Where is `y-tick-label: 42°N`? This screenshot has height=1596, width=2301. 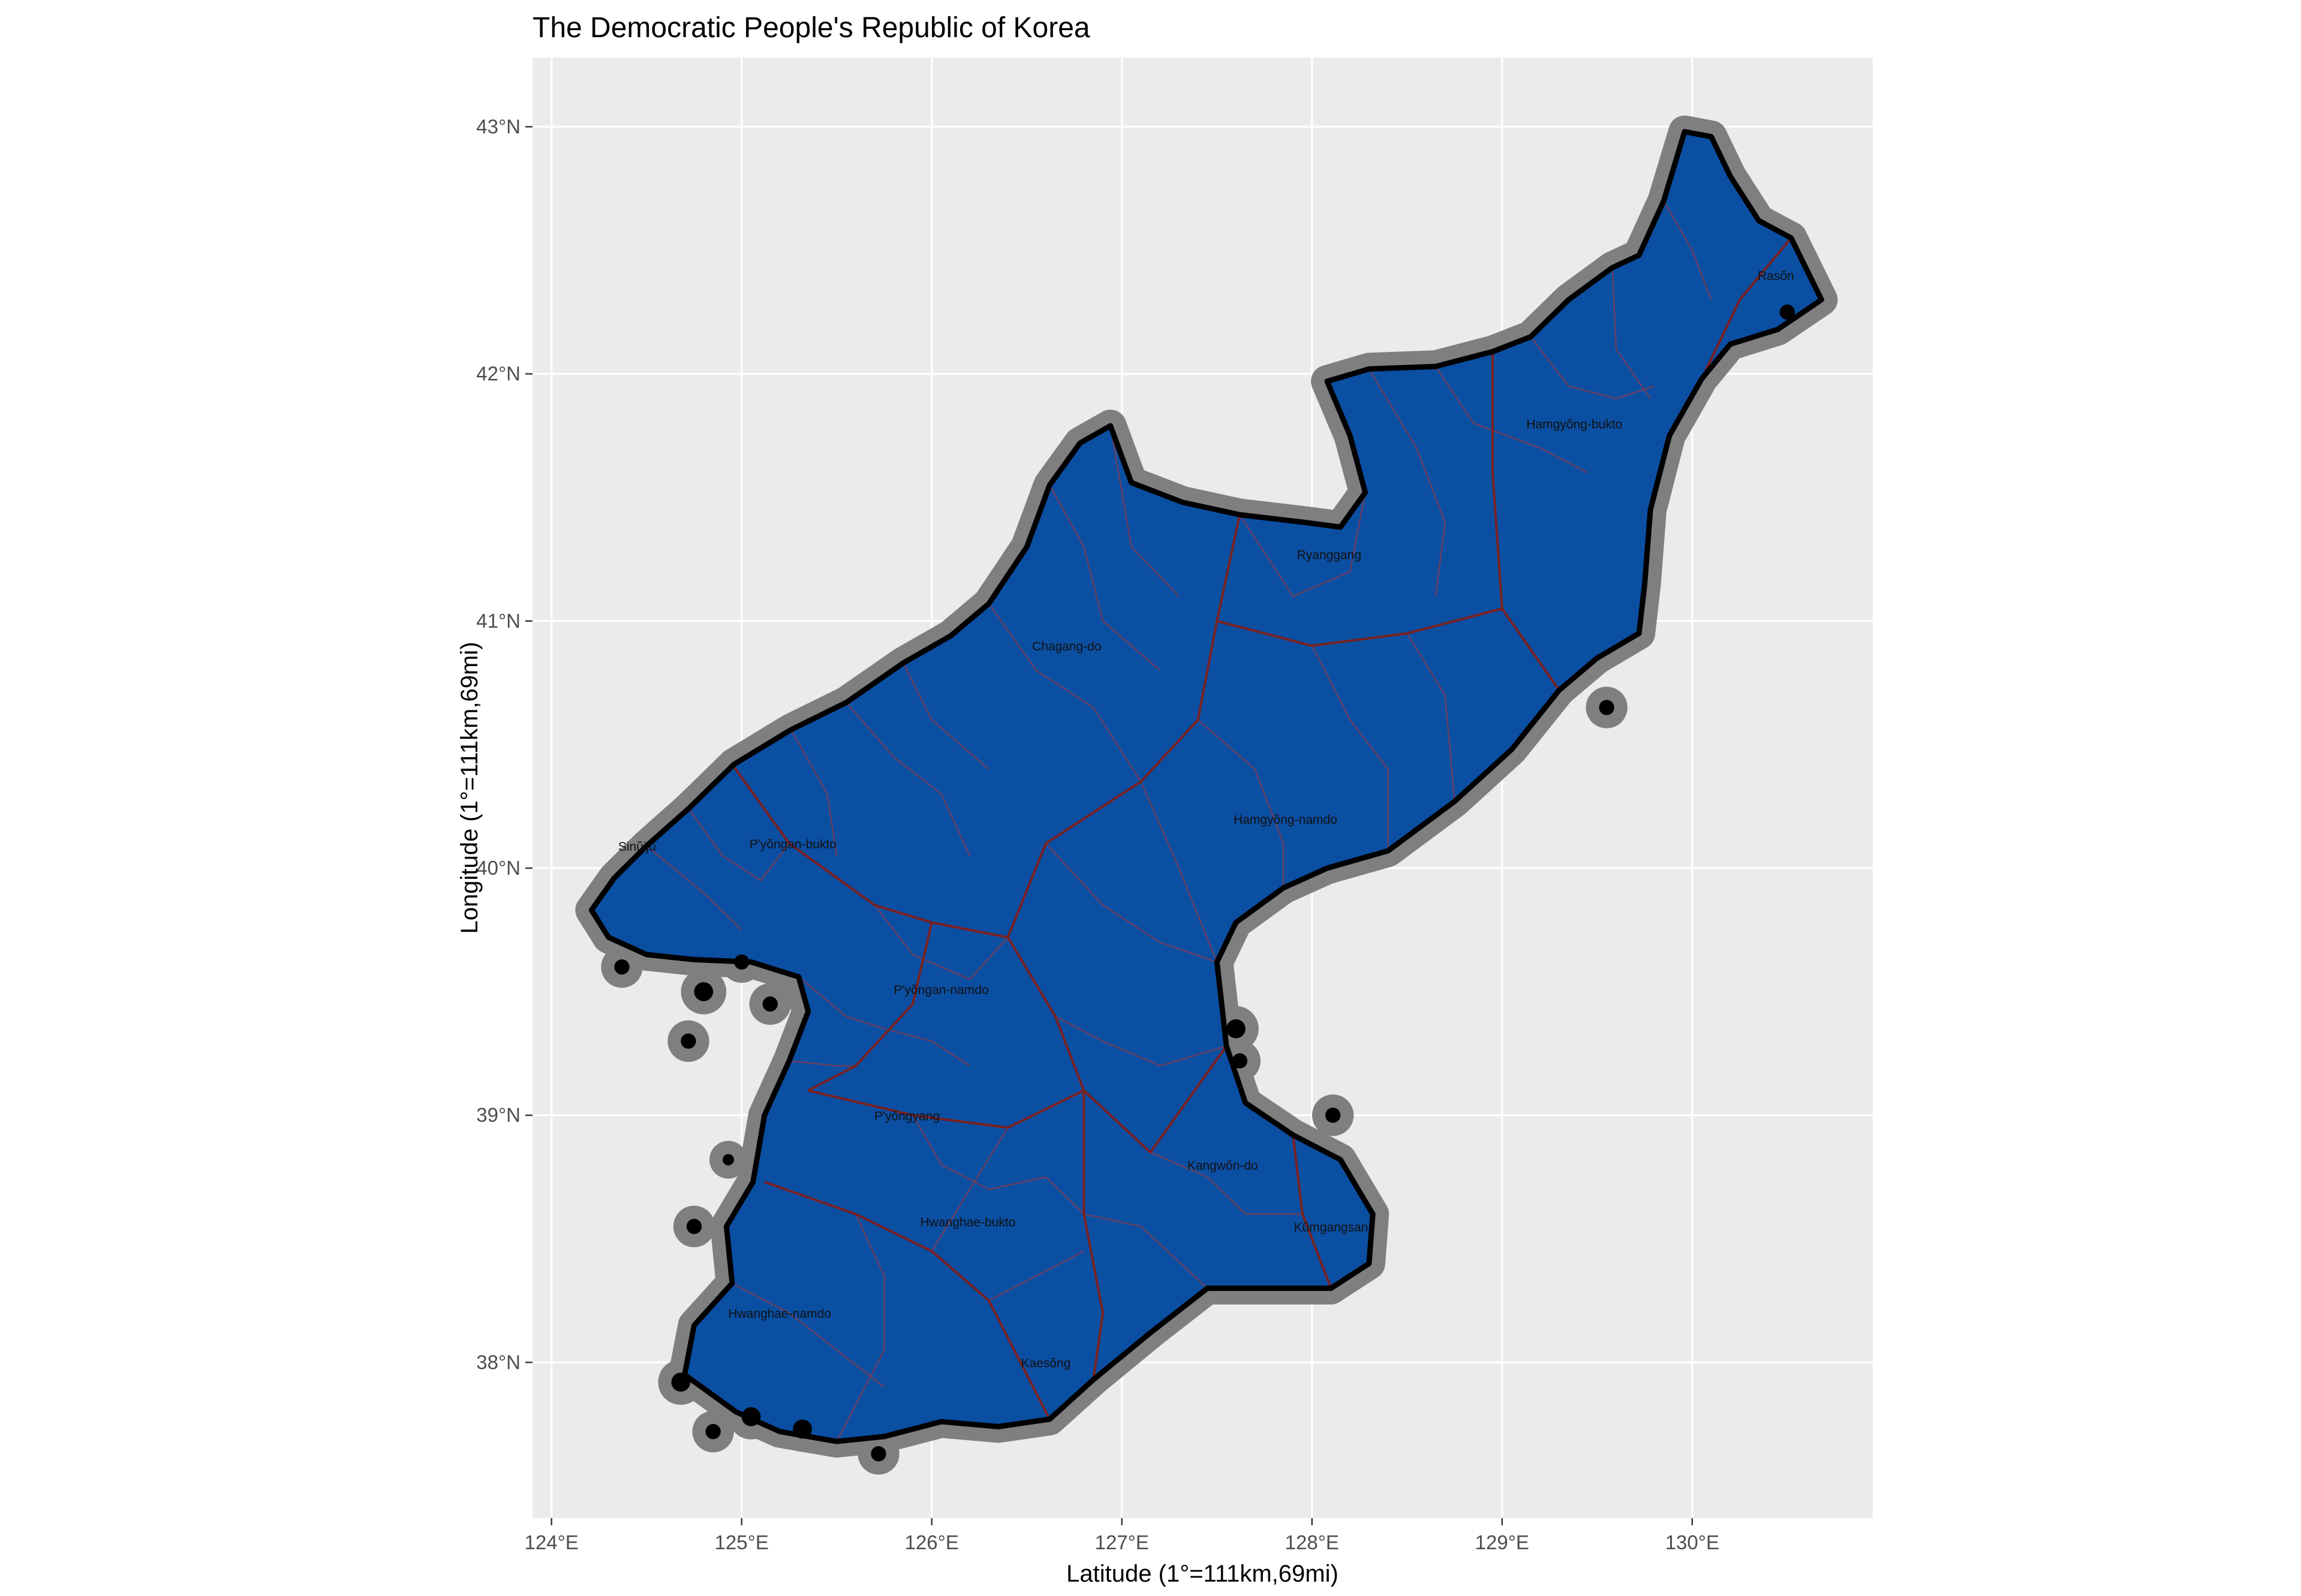 y-tick-label: 42°N is located at coordinates (498, 374).